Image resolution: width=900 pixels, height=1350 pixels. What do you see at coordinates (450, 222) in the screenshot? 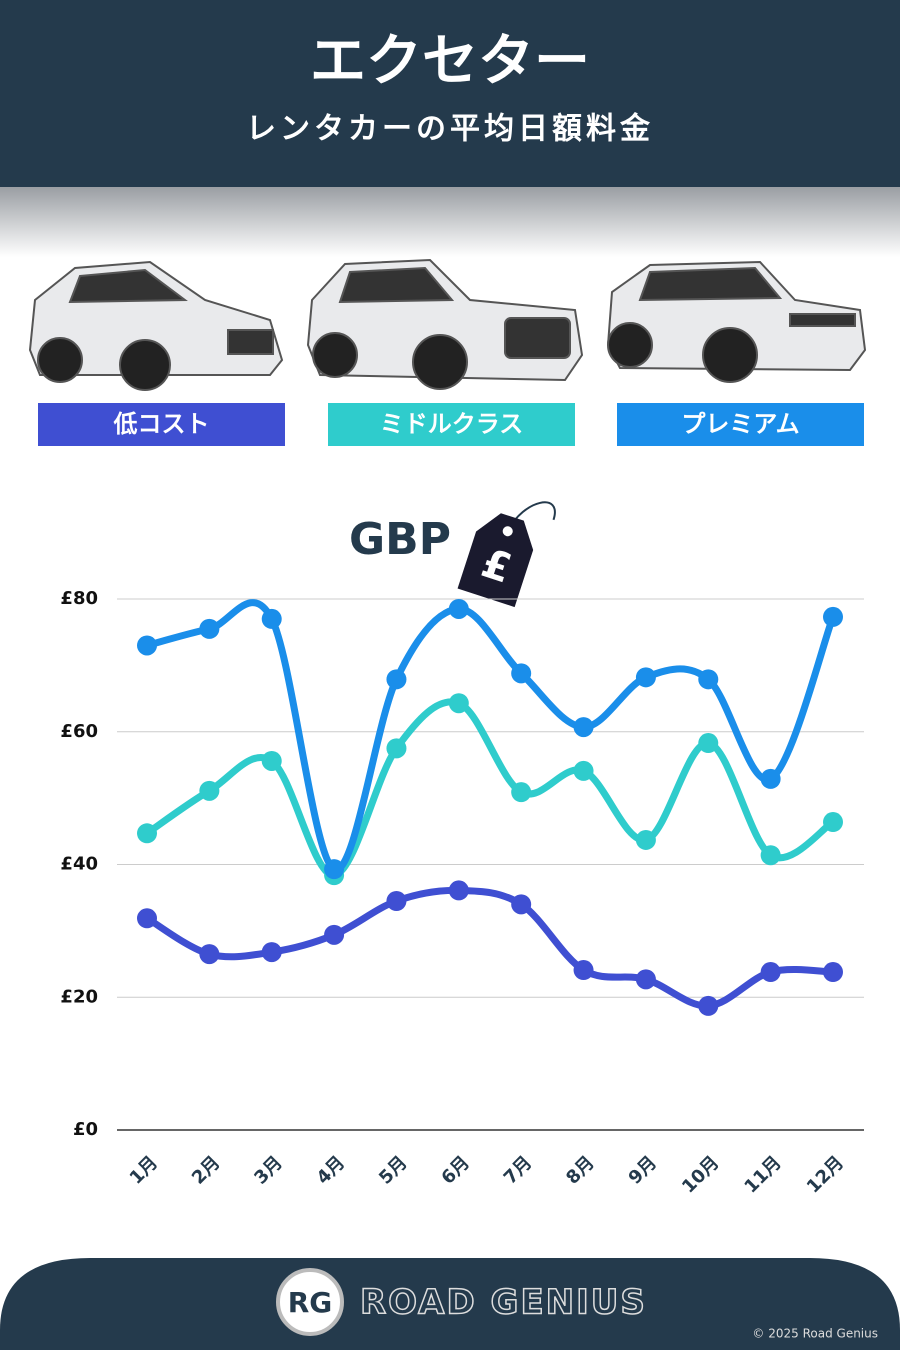
I see `header-shadow` at bounding box center [450, 222].